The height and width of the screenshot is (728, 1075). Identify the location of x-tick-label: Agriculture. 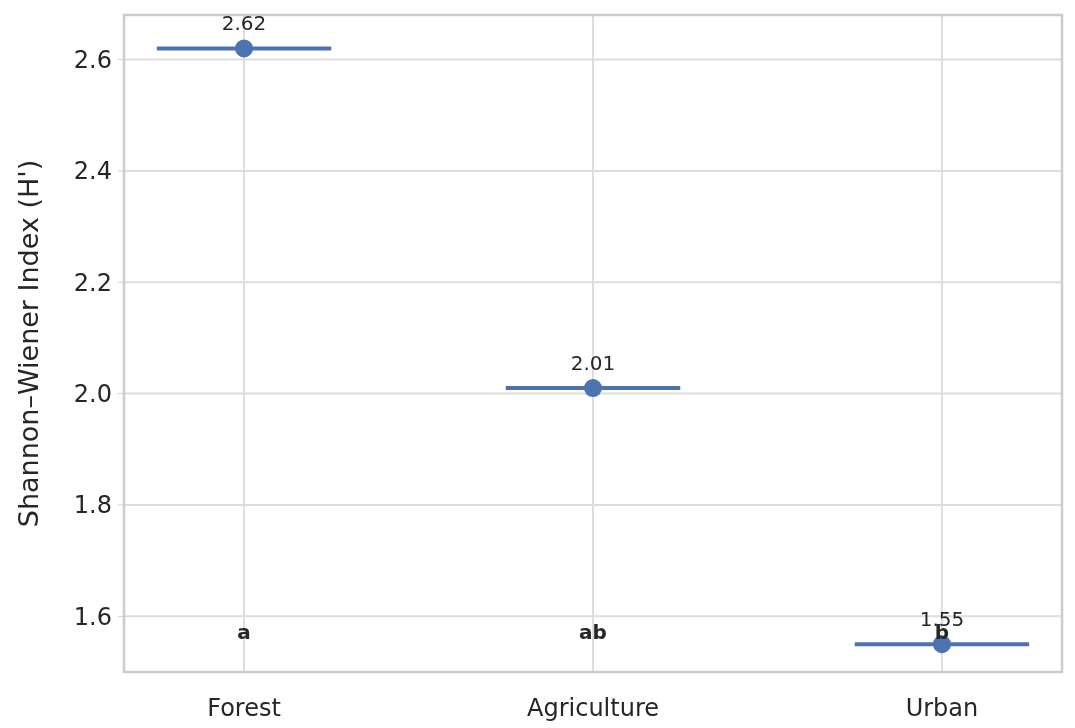
(593, 708).